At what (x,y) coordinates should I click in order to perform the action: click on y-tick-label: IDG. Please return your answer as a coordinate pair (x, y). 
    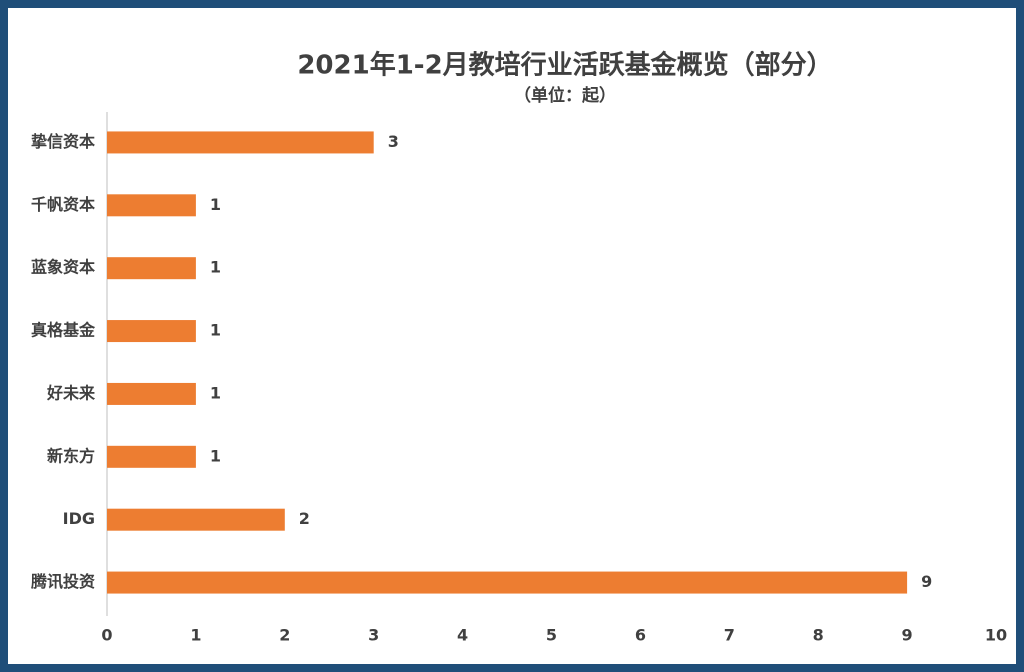
    Looking at the image, I should click on (79, 518).